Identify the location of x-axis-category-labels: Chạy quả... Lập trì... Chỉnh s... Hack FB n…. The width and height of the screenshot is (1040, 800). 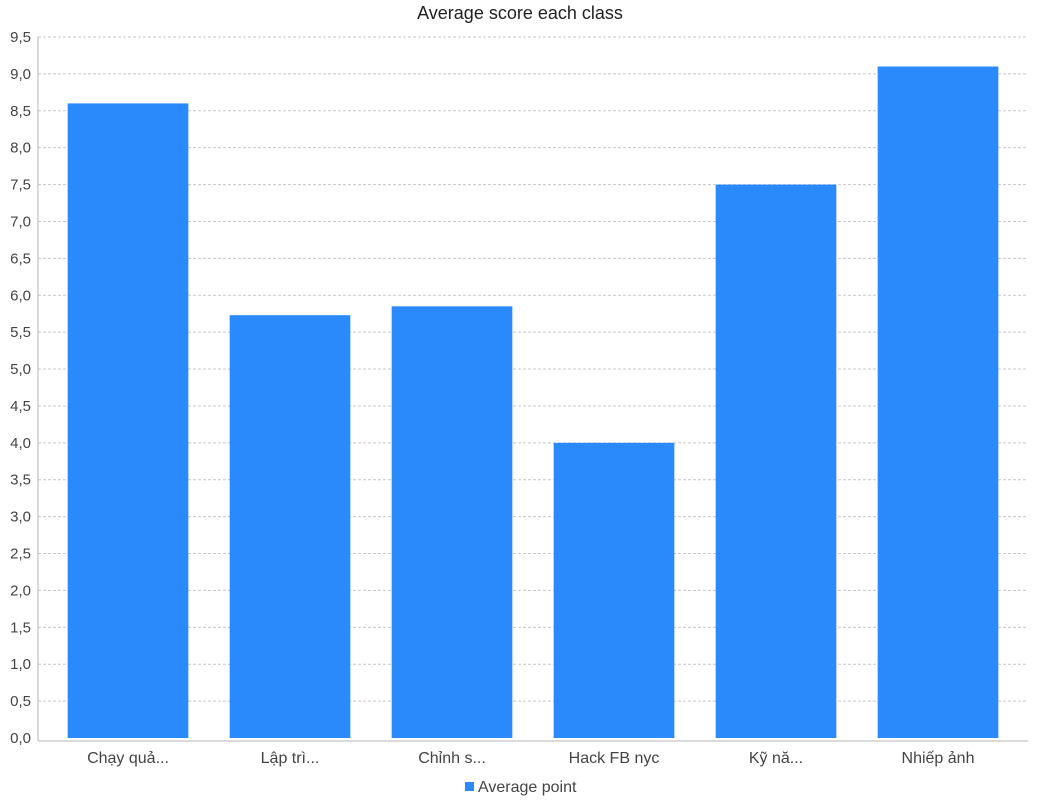
(530, 758).